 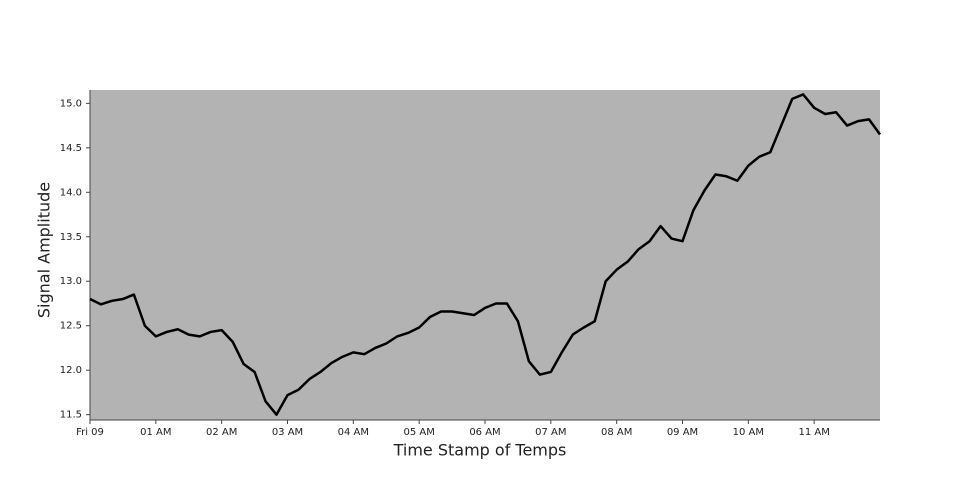 I want to click on x-tick-label: 01 AM, so click(x=155, y=432).